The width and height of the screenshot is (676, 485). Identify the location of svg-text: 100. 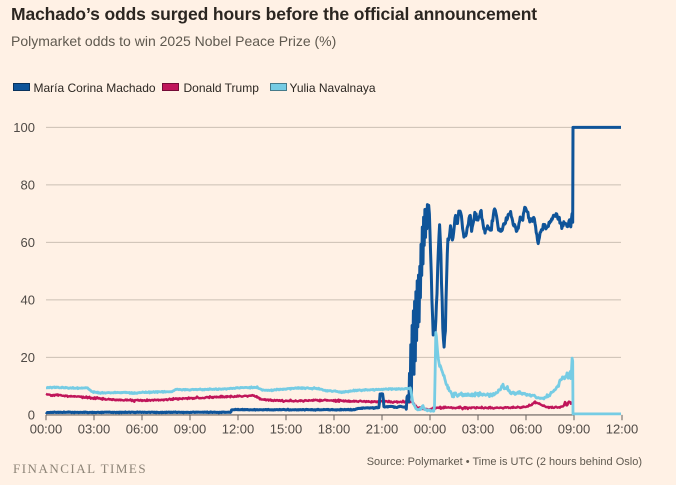
(24, 127).